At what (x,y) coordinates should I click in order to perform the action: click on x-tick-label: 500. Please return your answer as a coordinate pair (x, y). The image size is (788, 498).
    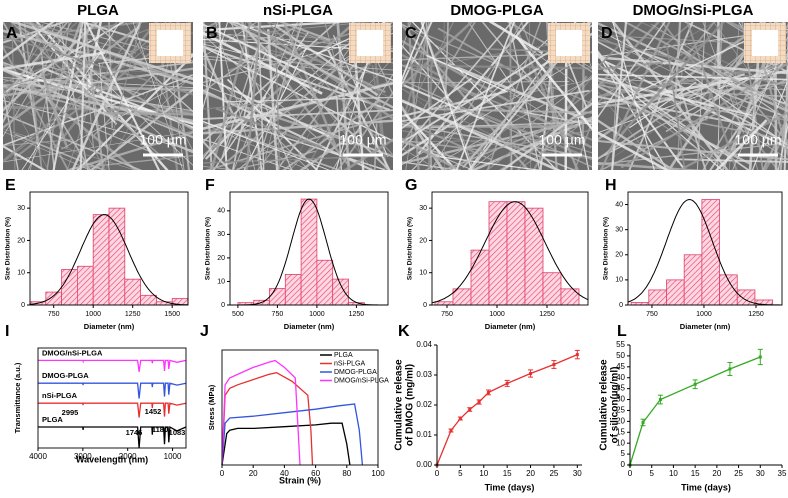
    Looking at the image, I should click on (238, 314).